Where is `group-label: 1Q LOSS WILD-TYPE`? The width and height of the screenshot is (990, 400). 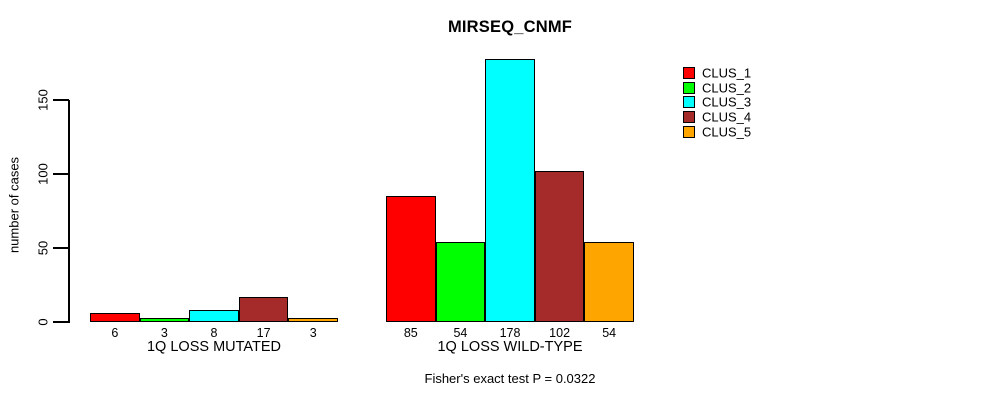 group-label: 1Q LOSS WILD-TYPE is located at coordinates (510, 347).